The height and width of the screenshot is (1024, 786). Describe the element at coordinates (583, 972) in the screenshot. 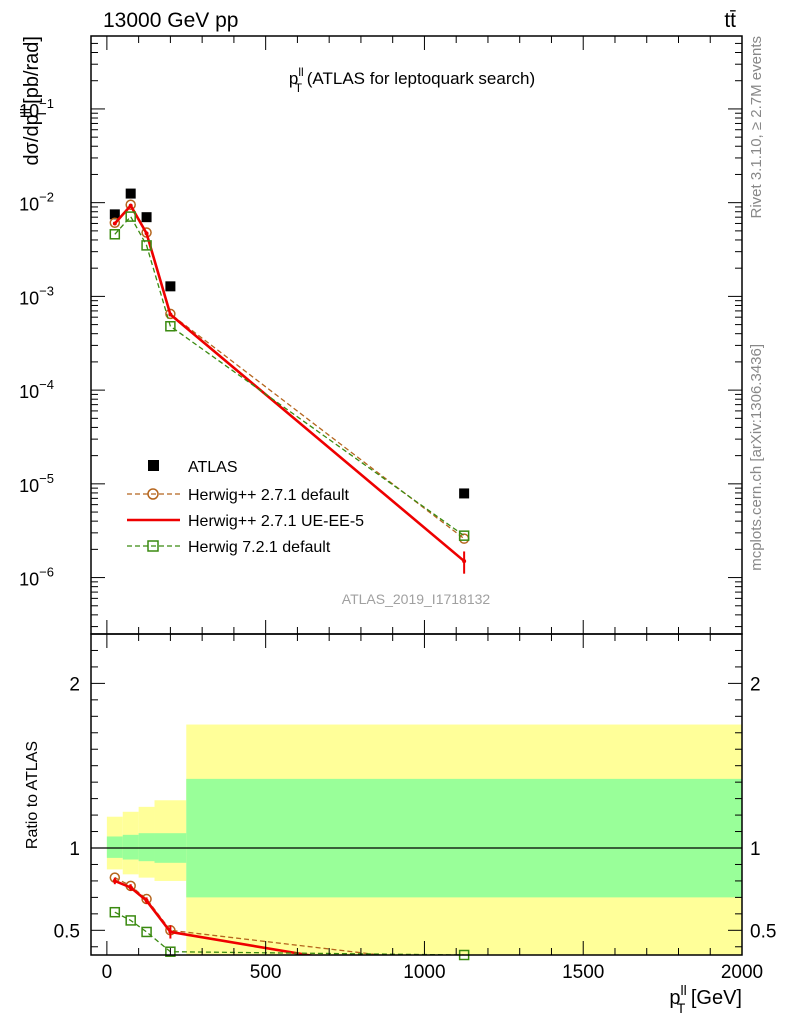

I see `x-tick-label: 1500` at that location.